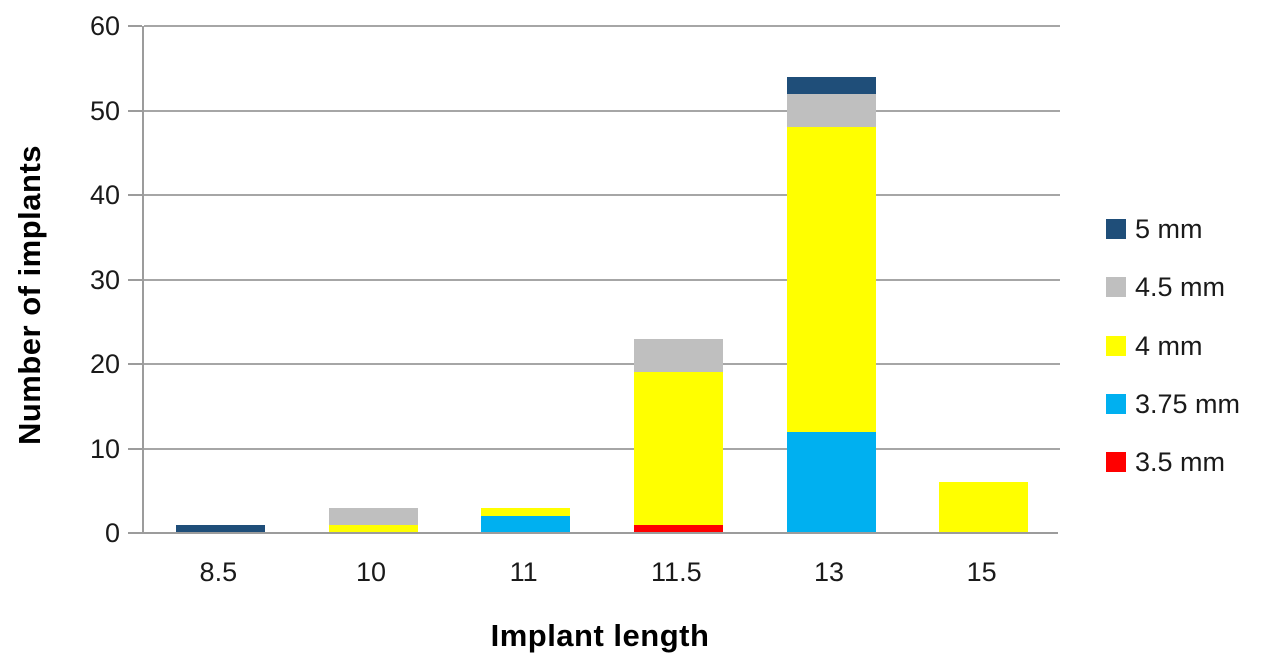 The image size is (1273, 668). I want to click on legend-item-5 mm: 5 mm, so click(1154, 229).